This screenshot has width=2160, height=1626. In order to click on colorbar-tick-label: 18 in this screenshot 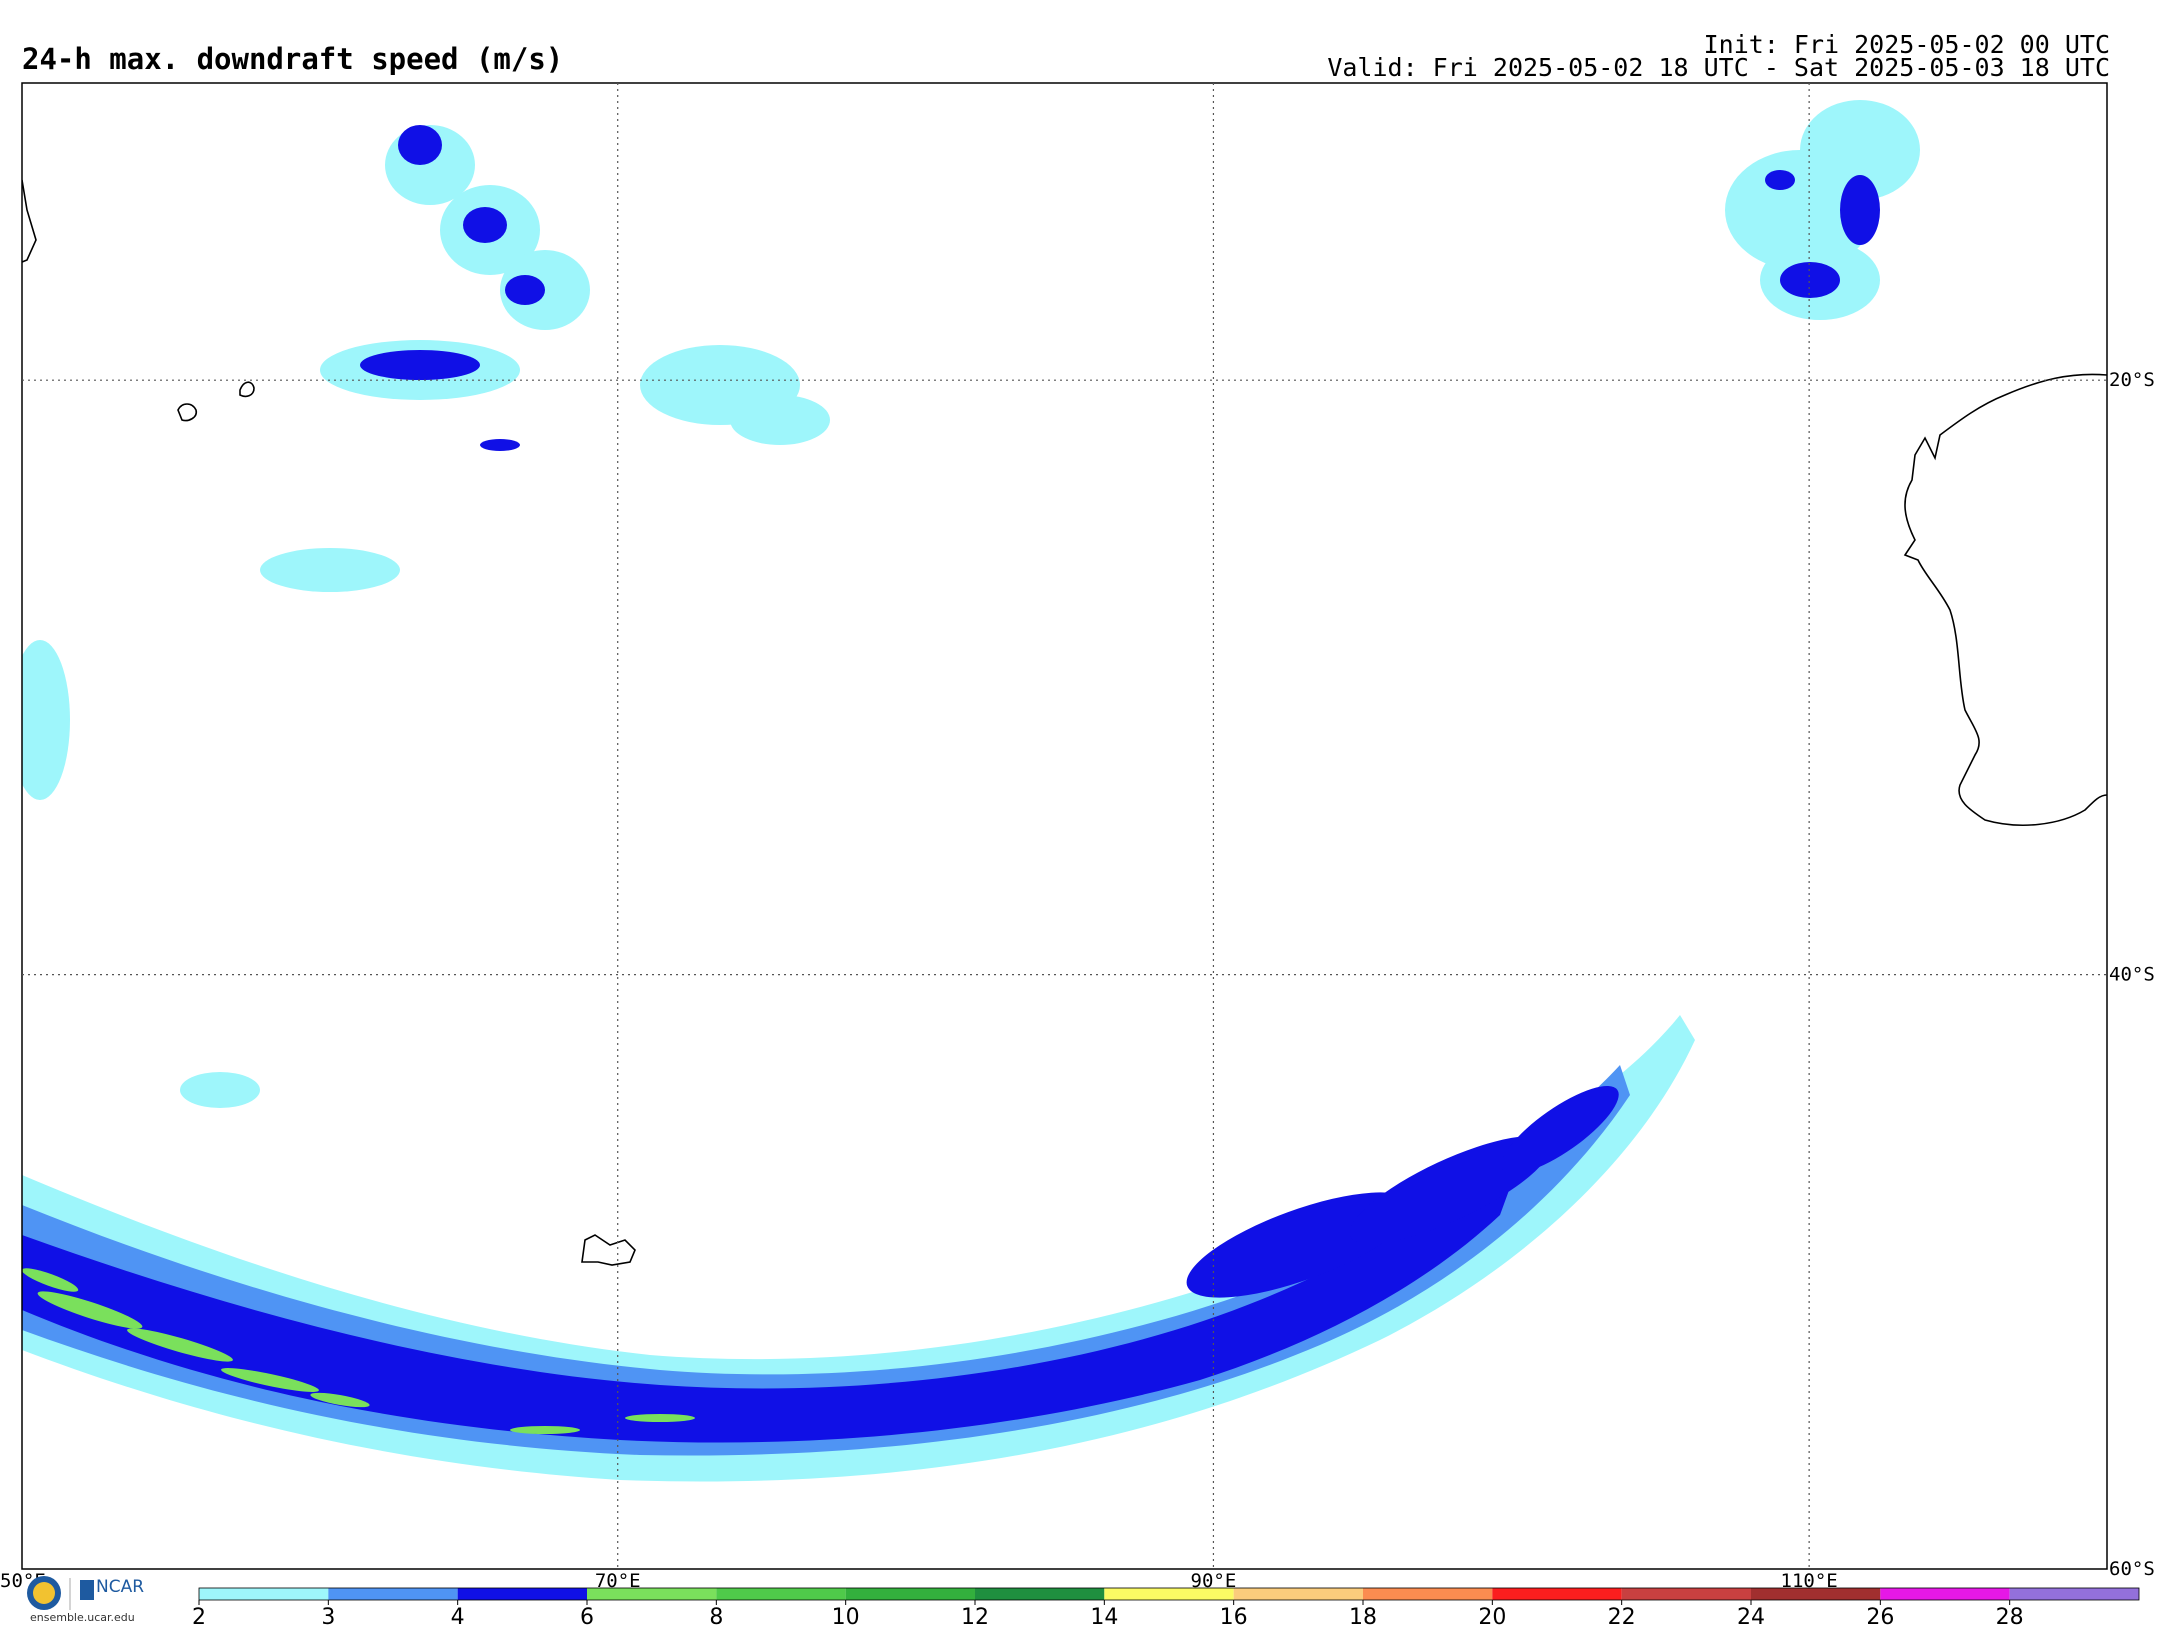, I will do `click(1363, 1615)`.